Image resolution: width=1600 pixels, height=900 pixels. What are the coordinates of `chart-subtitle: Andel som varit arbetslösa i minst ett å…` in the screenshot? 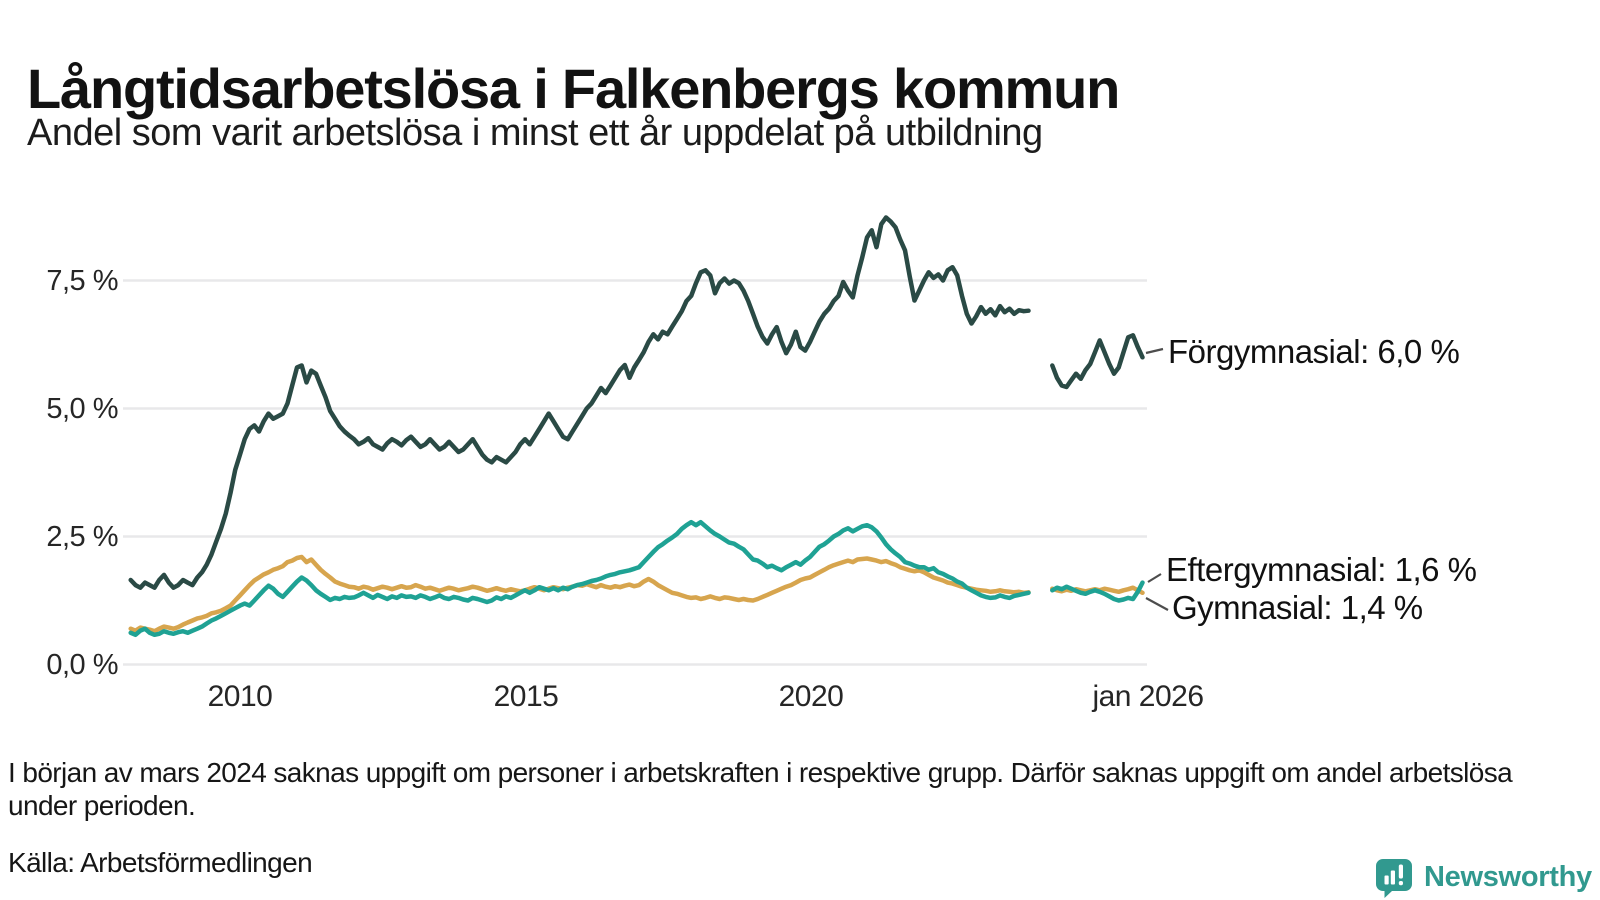 It's located at (535, 133).